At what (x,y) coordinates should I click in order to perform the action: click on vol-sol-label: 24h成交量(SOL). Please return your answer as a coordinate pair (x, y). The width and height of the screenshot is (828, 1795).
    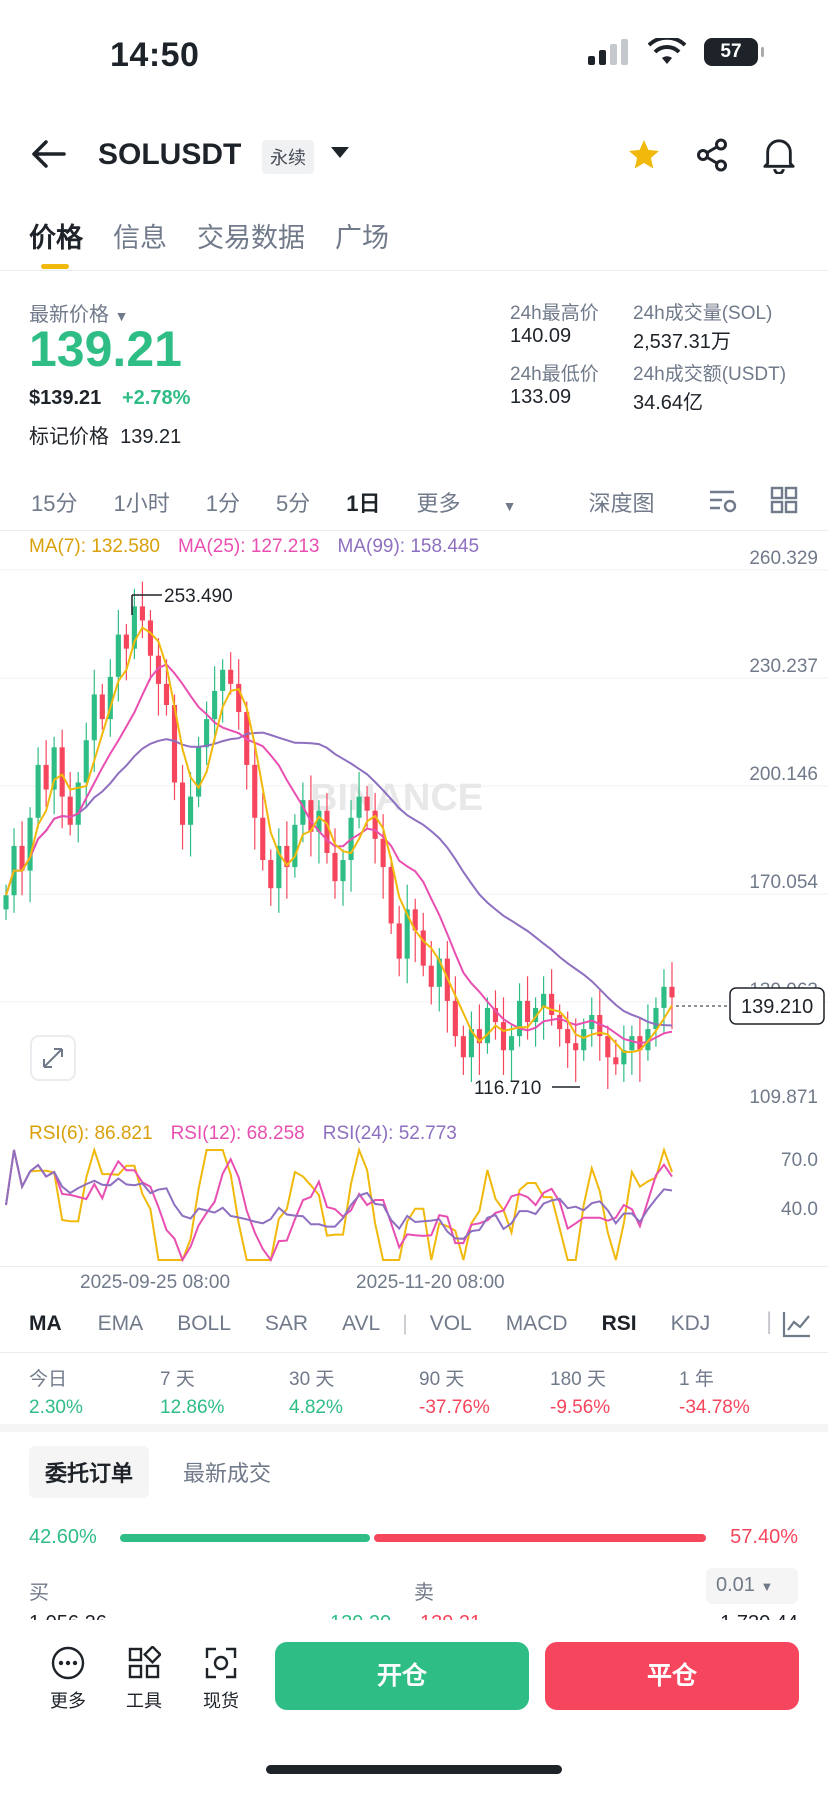
    Looking at the image, I should click on (703, 313).